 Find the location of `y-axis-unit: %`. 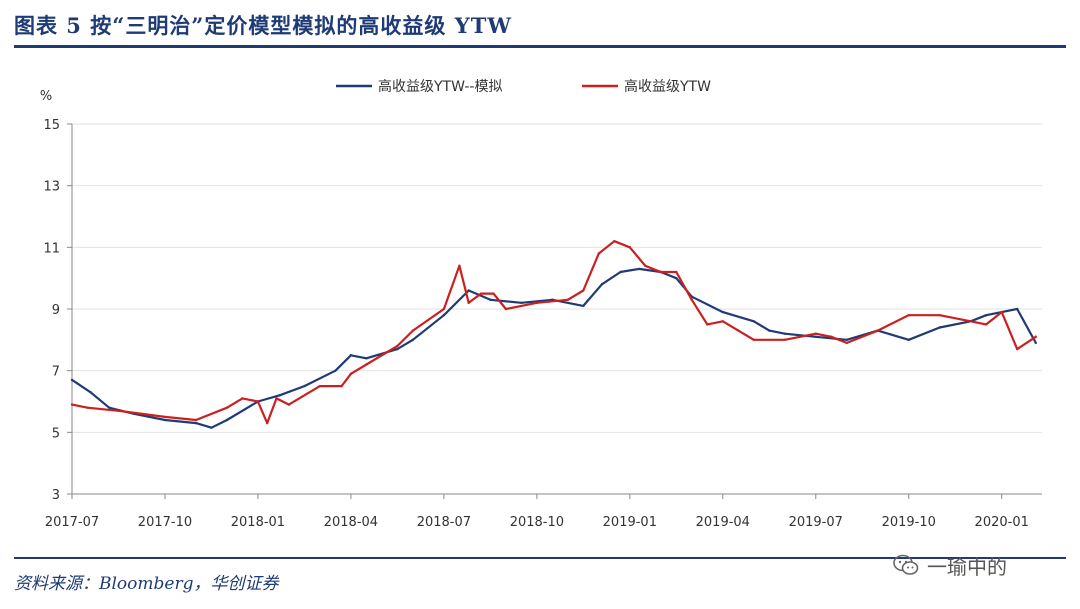

y-axis-unit: % is located at coordinates (46, 96).